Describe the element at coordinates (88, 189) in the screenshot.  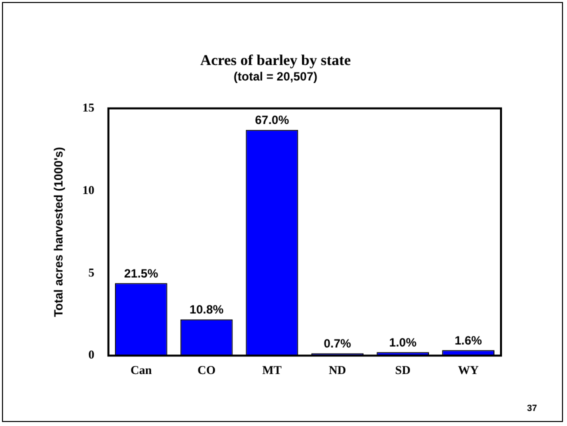
I see `y-tick-label: 10` at that location.